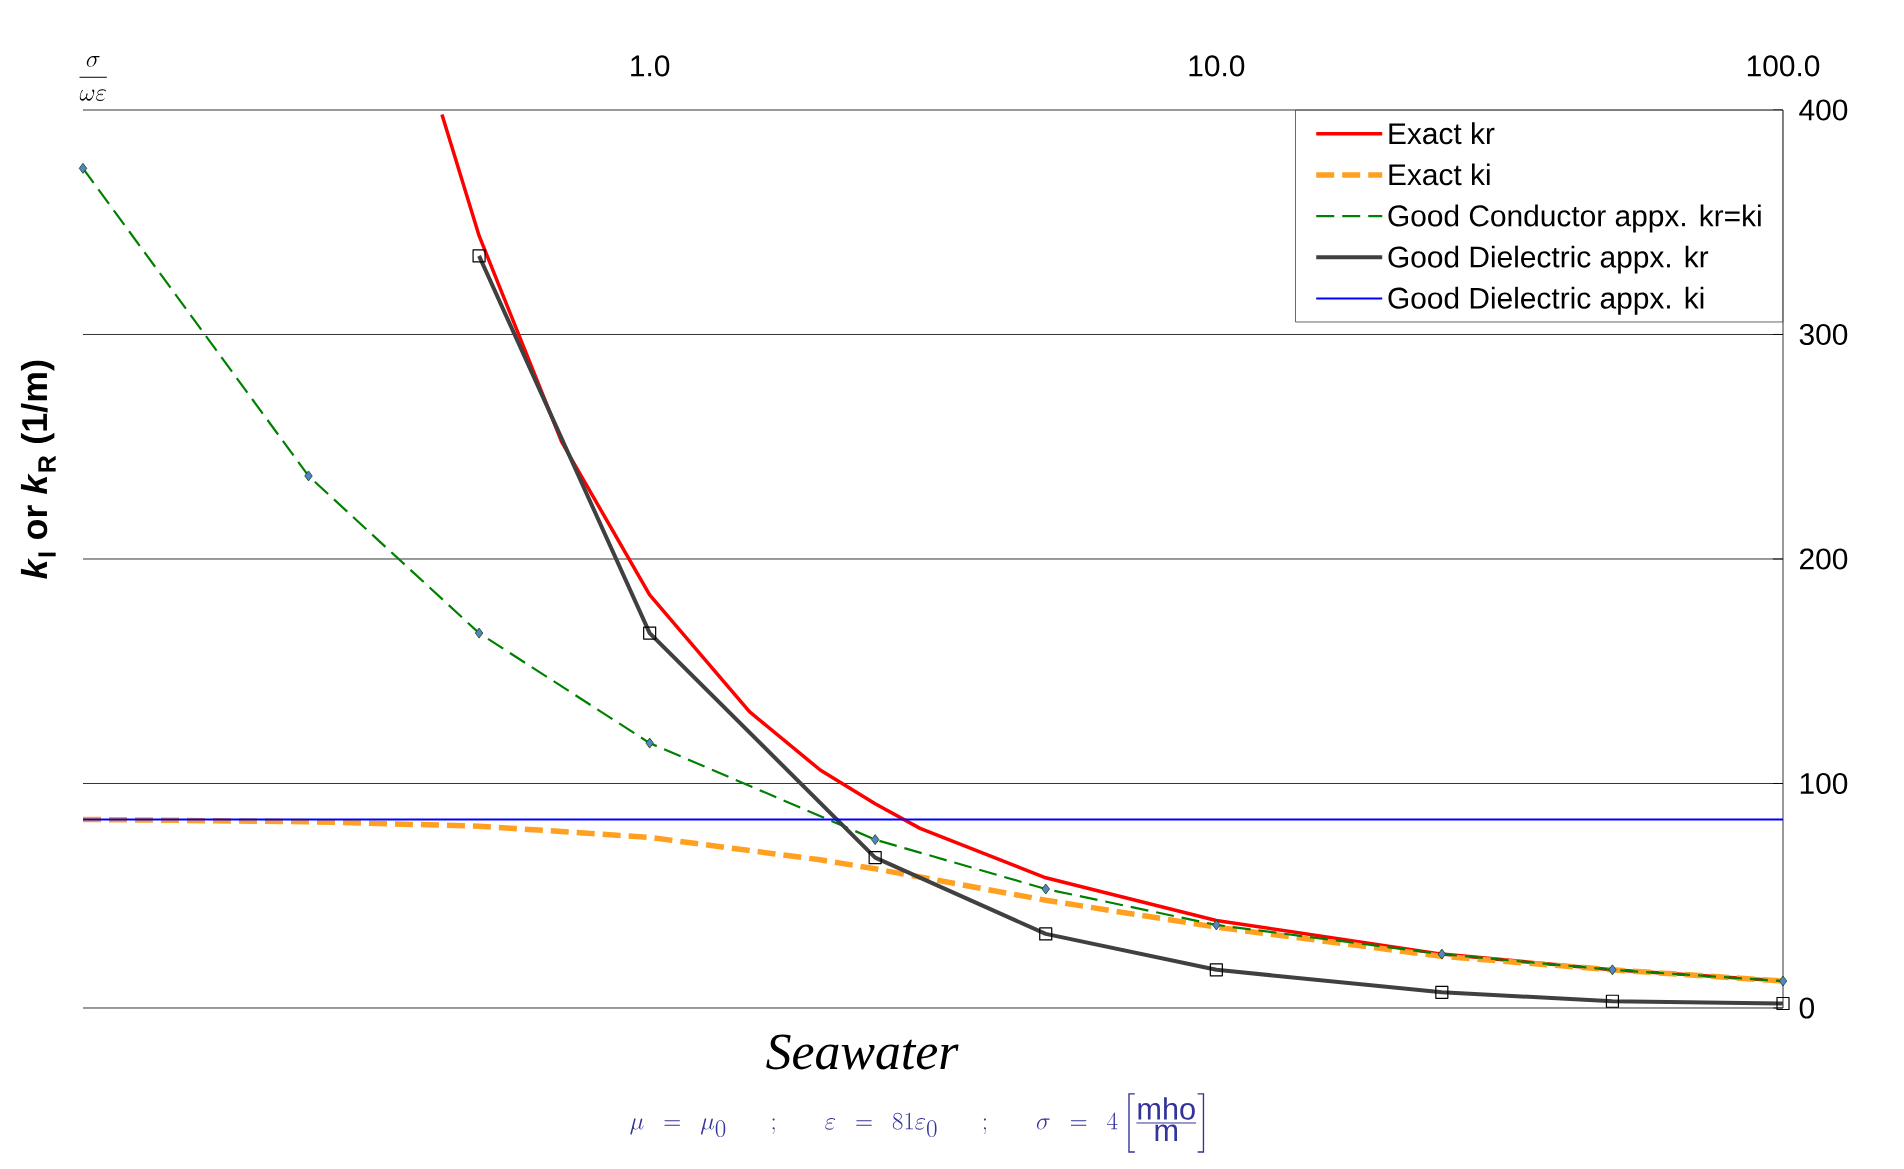 This screenshot has width=1904, height=1169. I want to click on y-tick-label: 0, so click(1806, 1008).